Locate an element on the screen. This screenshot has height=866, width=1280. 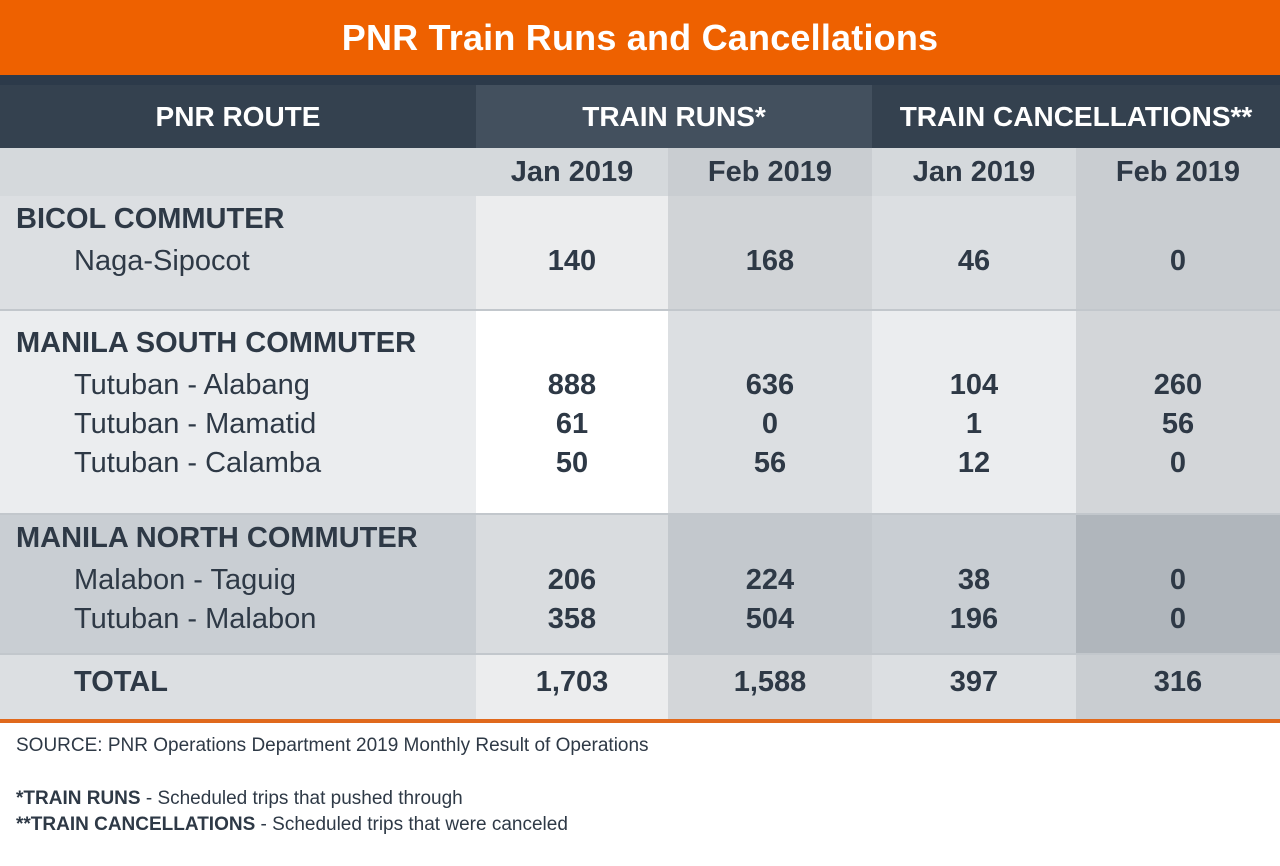
band-2-col-1-bg is located at coordinates (770, 412).